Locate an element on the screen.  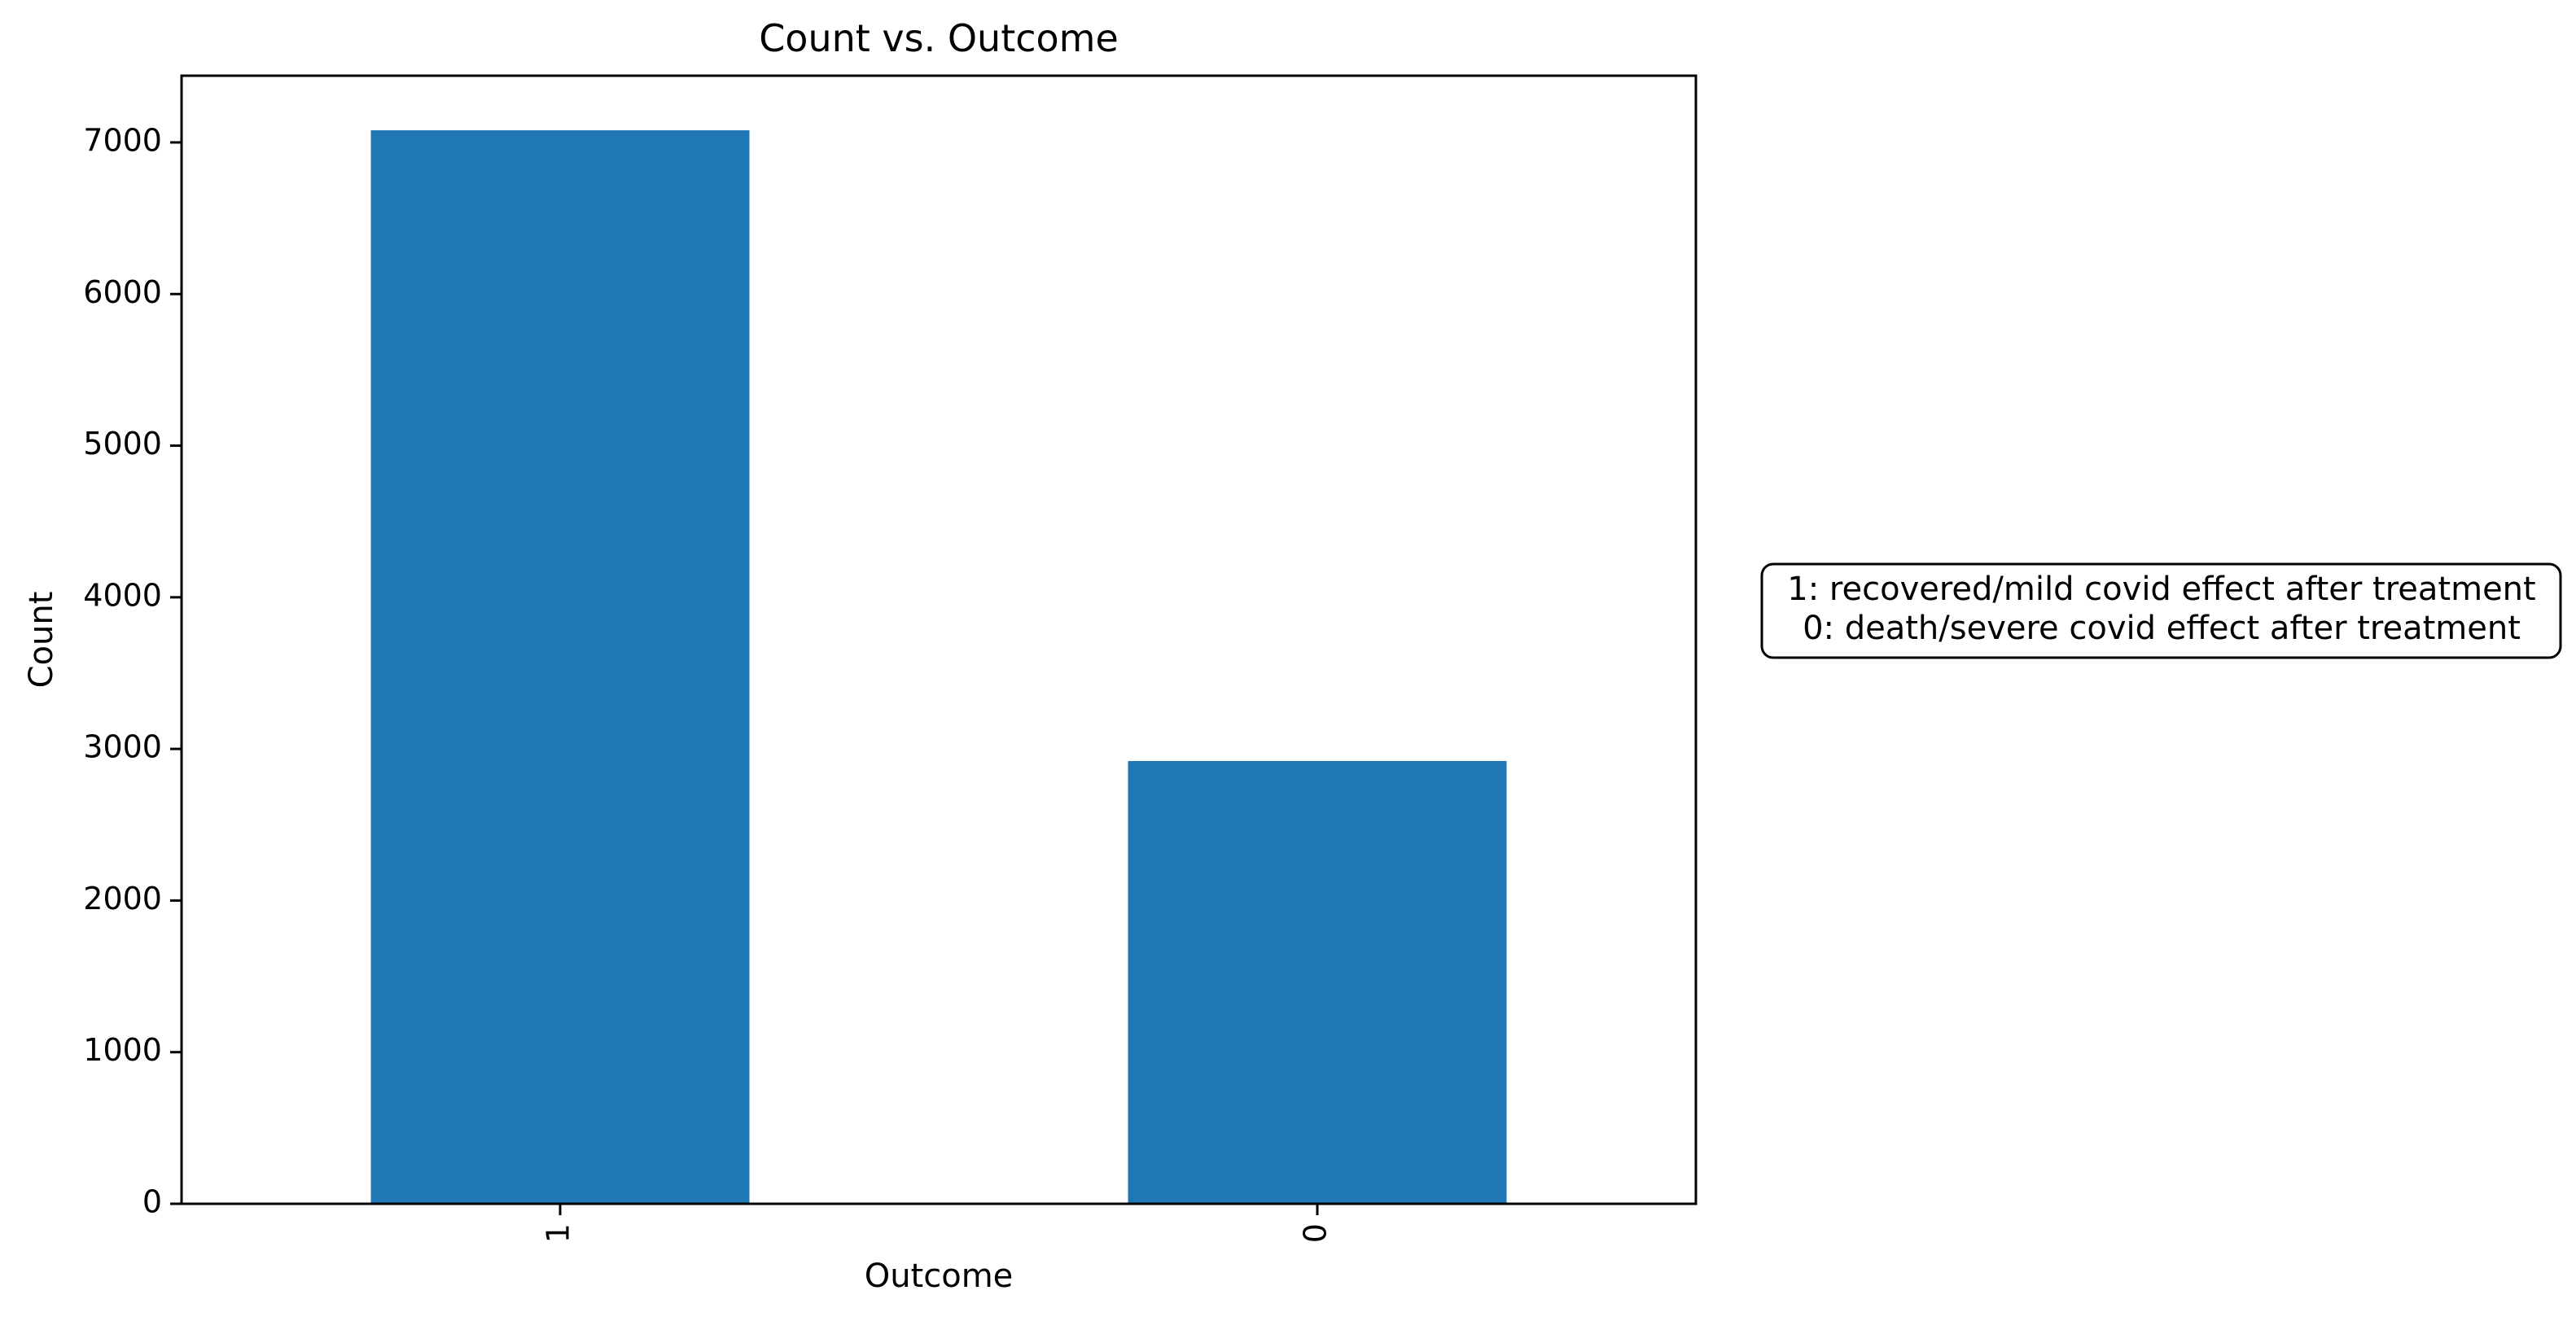
y-axis: 0 1000 2000 3000 4000 5000 6000 7000 is located at coordinates (132, 671).